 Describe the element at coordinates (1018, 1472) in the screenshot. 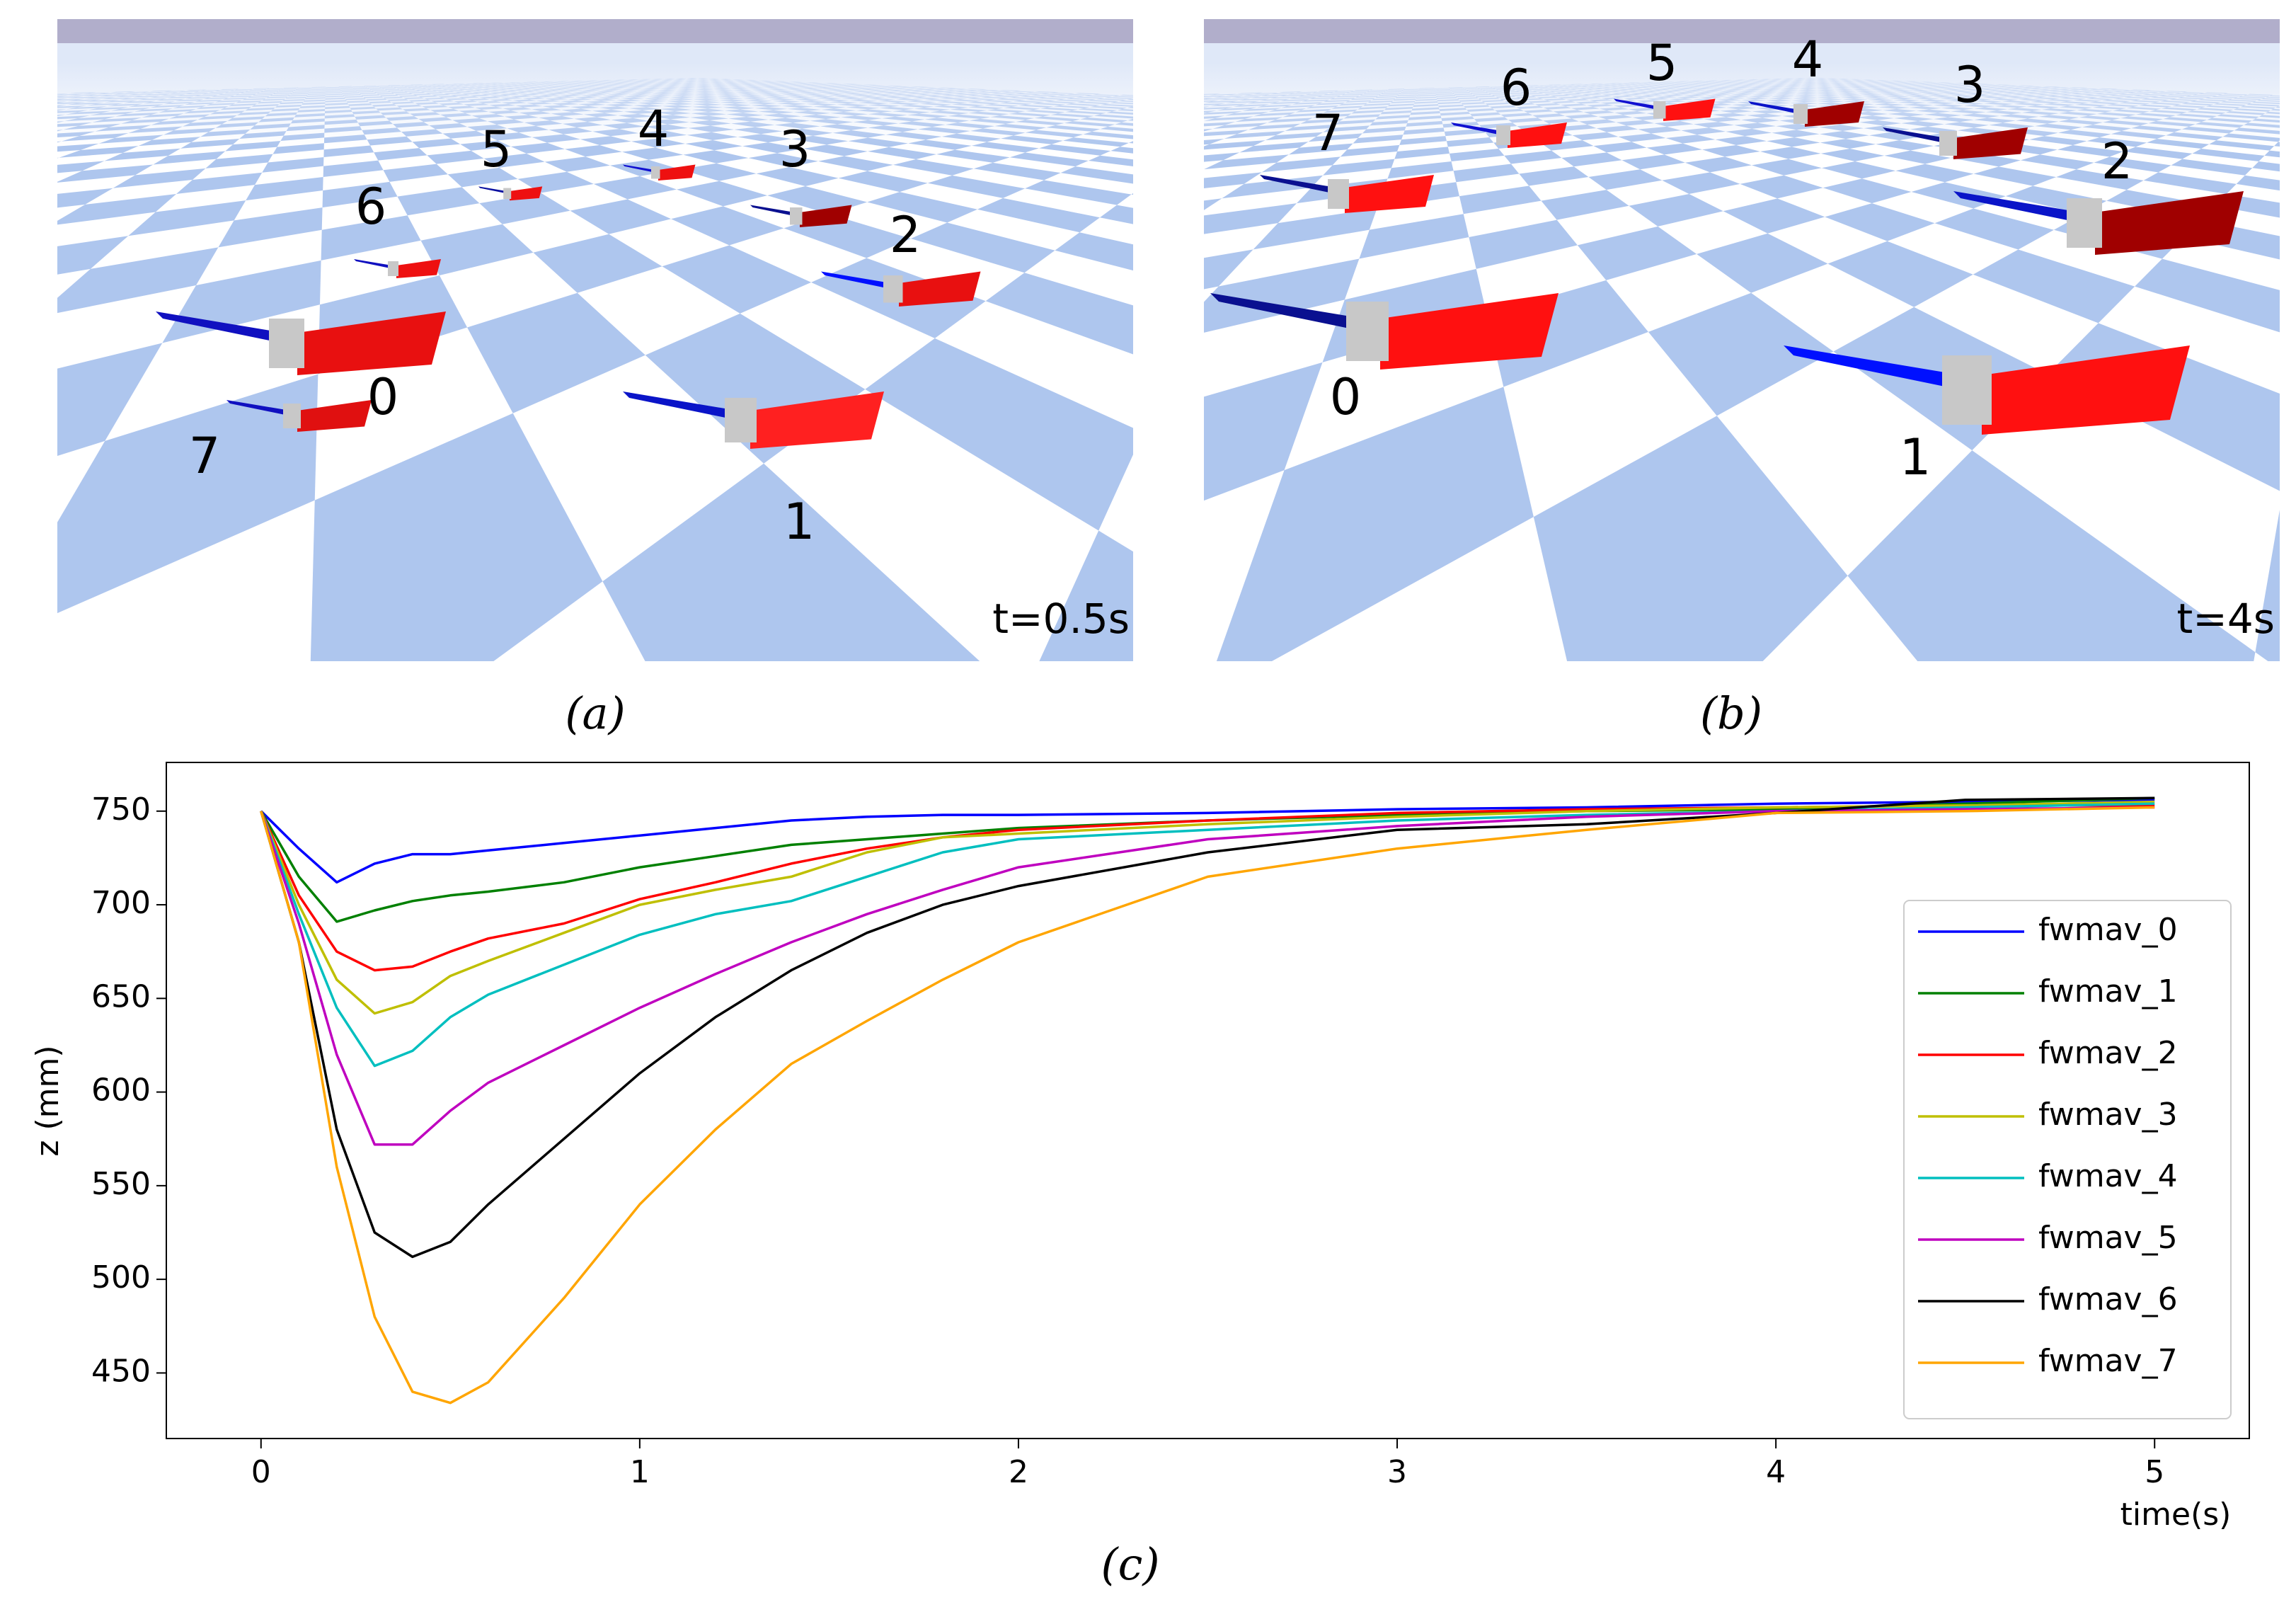

I see `x-tick-label: 2` at that location.